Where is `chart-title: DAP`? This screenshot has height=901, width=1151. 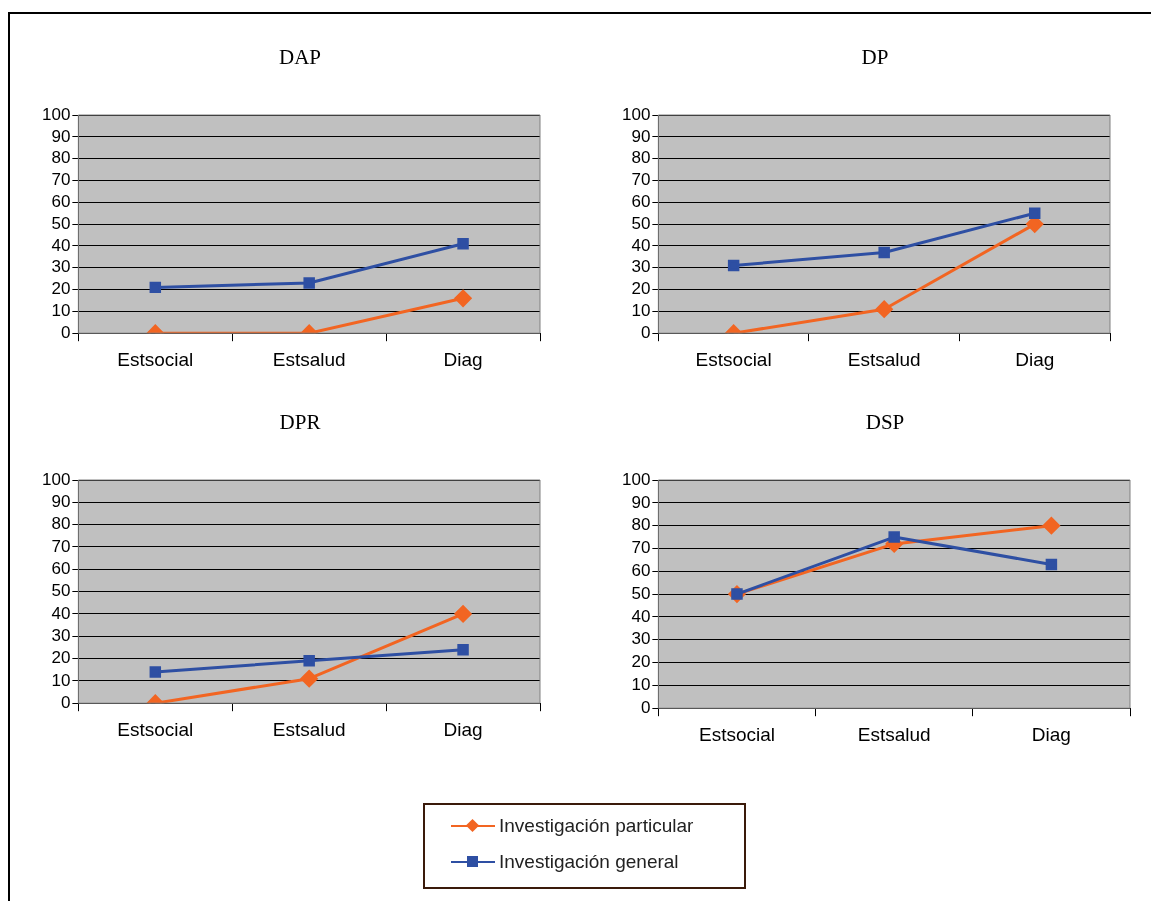 chart-title: DAP is located at coordinates (300, 57).